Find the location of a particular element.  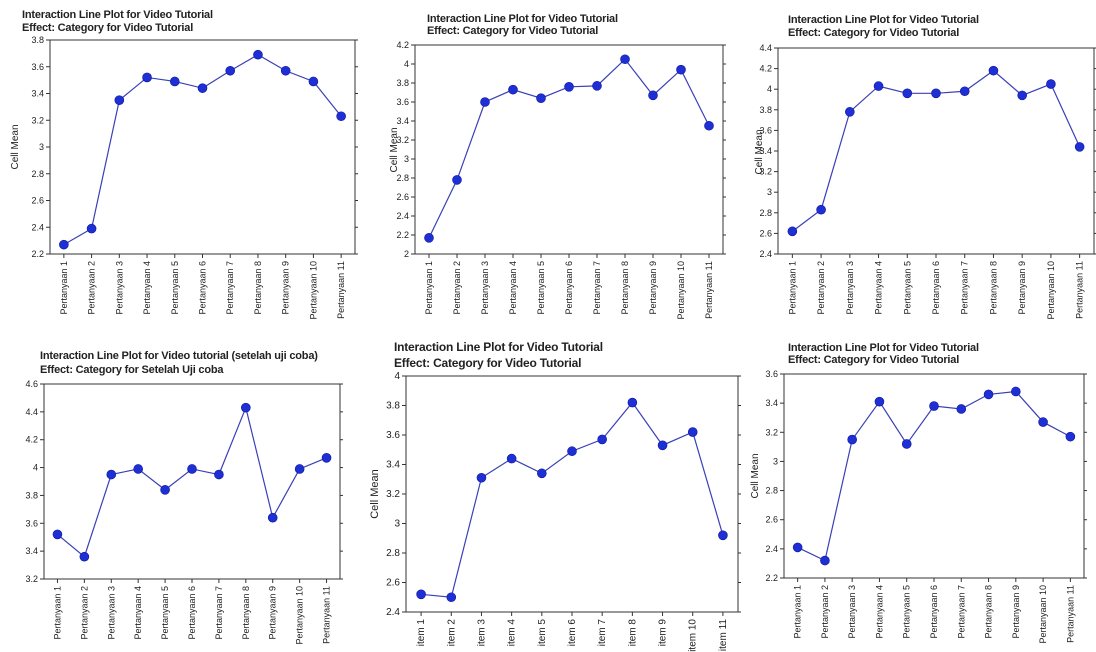

x-tick-label: item 5 is located at coordinates (542, 633).